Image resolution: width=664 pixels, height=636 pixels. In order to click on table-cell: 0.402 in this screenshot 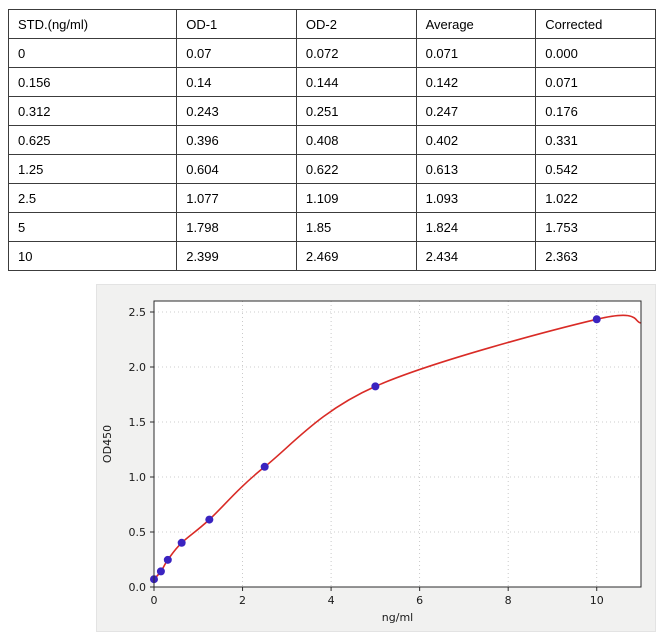, I will do `click(476, 140)`.